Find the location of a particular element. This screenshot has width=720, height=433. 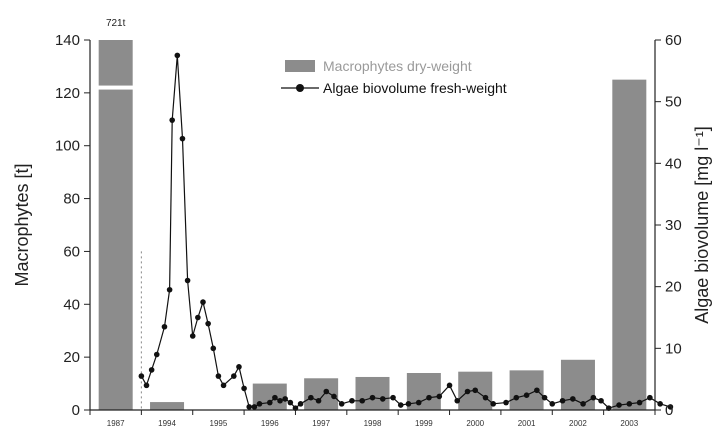

bar-2002 is located at coordinates (577, 384).